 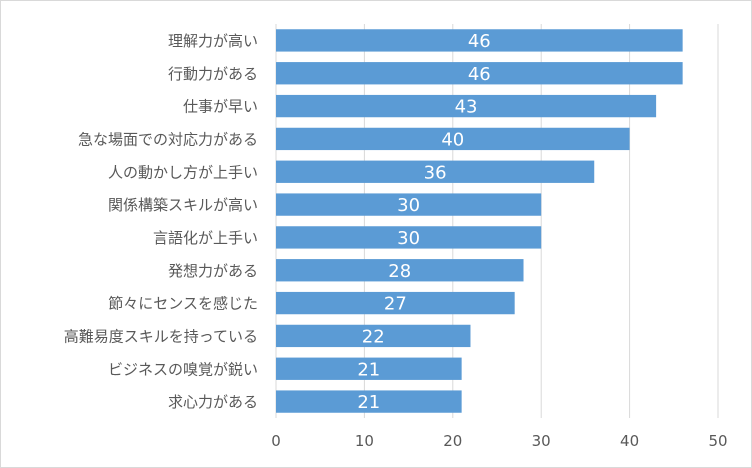 What do you see at coordinates (364, 441) in the screenshot?
I see `x-tick-label-10: 10` at bounding box center [364, 441].